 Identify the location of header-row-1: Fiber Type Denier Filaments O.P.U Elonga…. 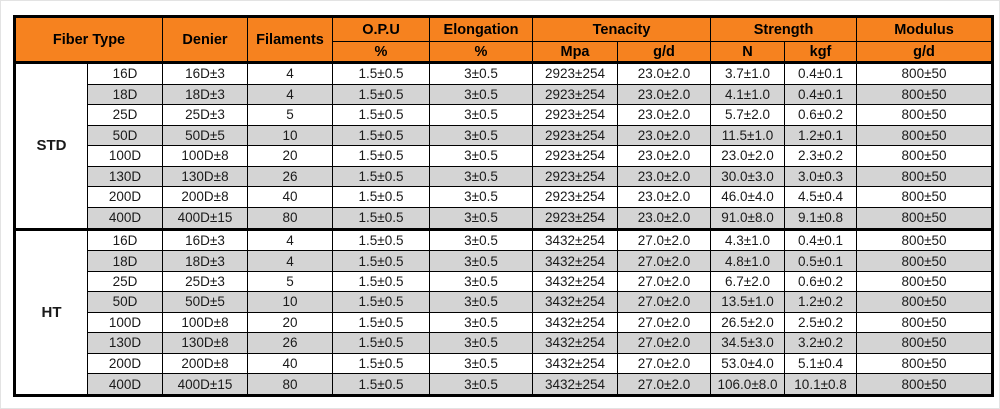
(504, 39).